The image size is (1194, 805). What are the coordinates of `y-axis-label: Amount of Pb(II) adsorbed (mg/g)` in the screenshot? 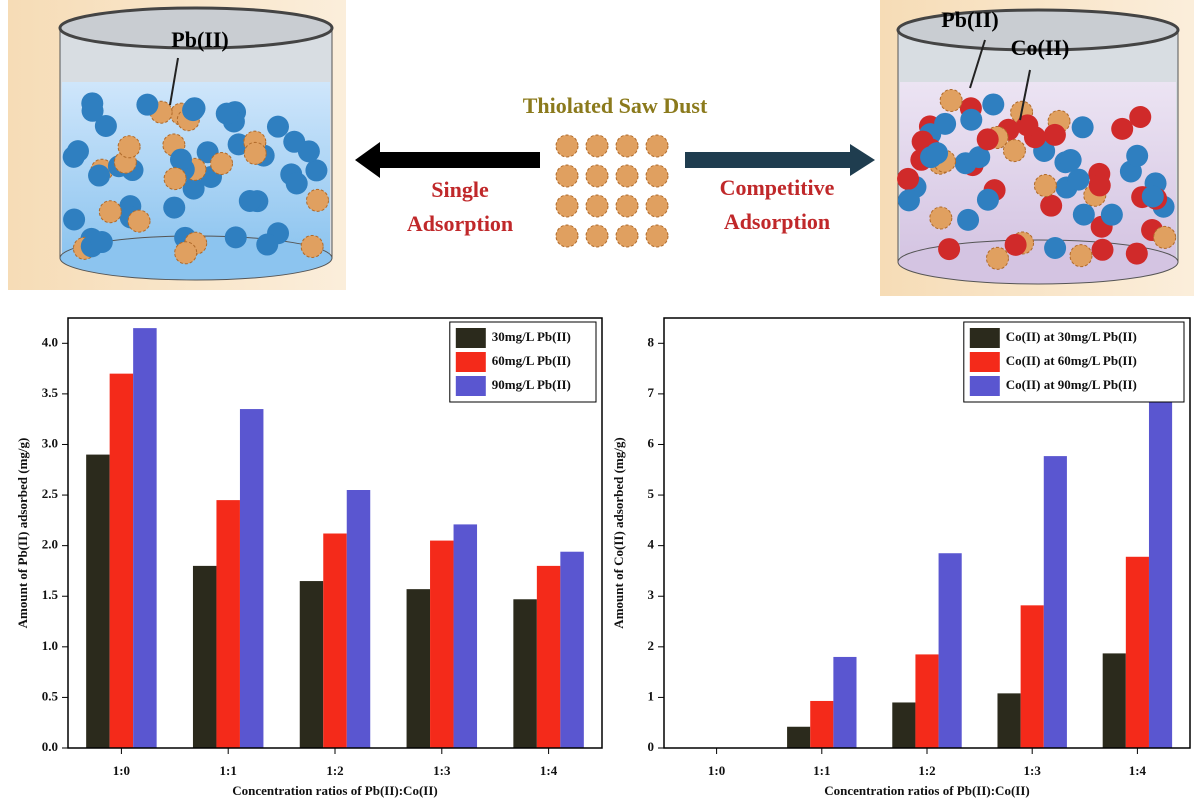 It's located at (22, 533).